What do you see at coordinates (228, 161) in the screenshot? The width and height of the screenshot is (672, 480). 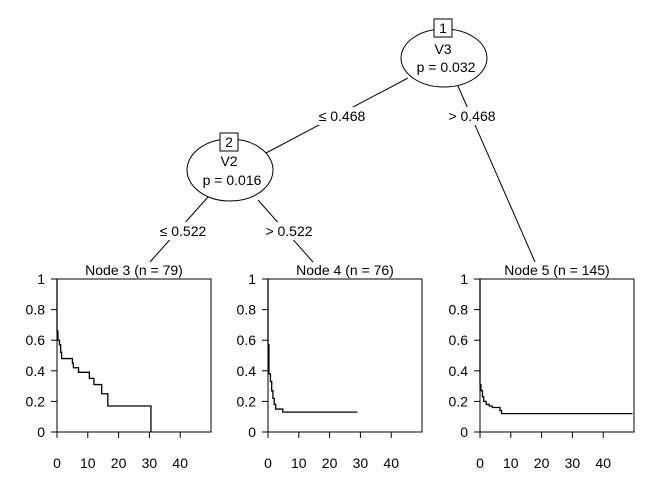 I see `node-variable-2: V2` at bounding box center [228, 161].